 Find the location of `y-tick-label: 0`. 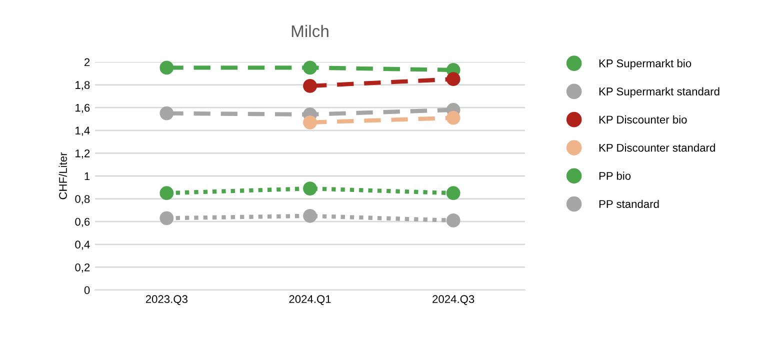

y-tick-label: 0 is located at coordinates (87, 290).